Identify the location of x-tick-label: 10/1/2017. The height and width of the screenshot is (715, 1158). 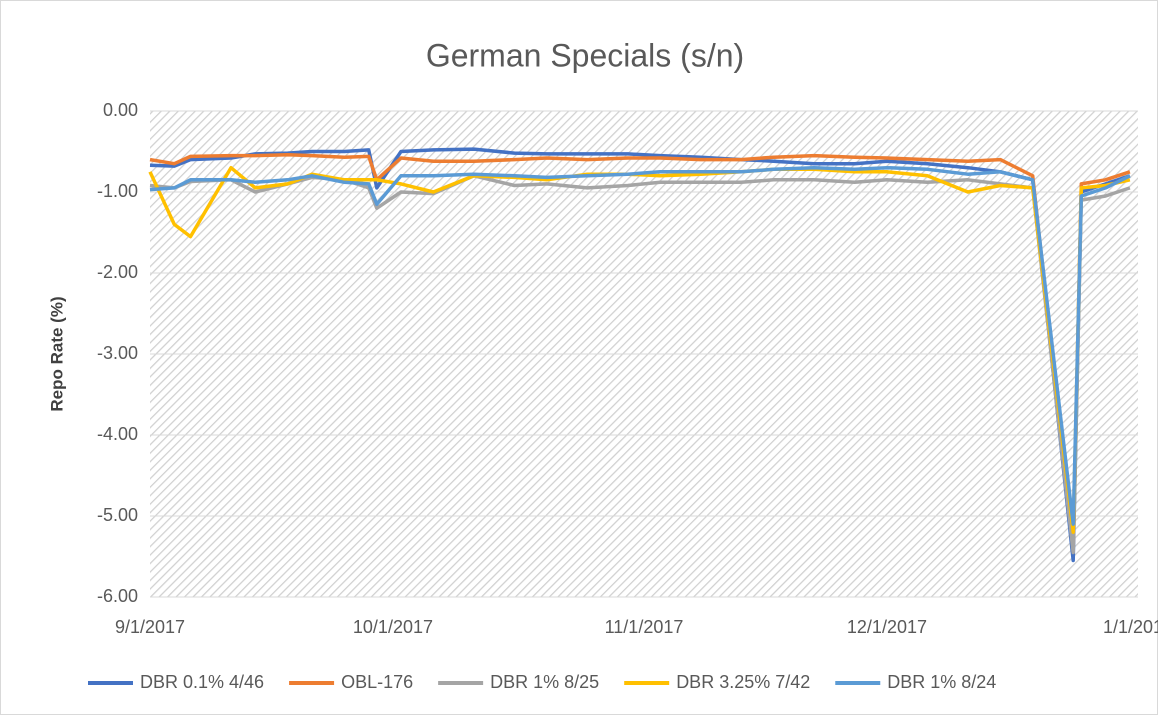
(393, 627).